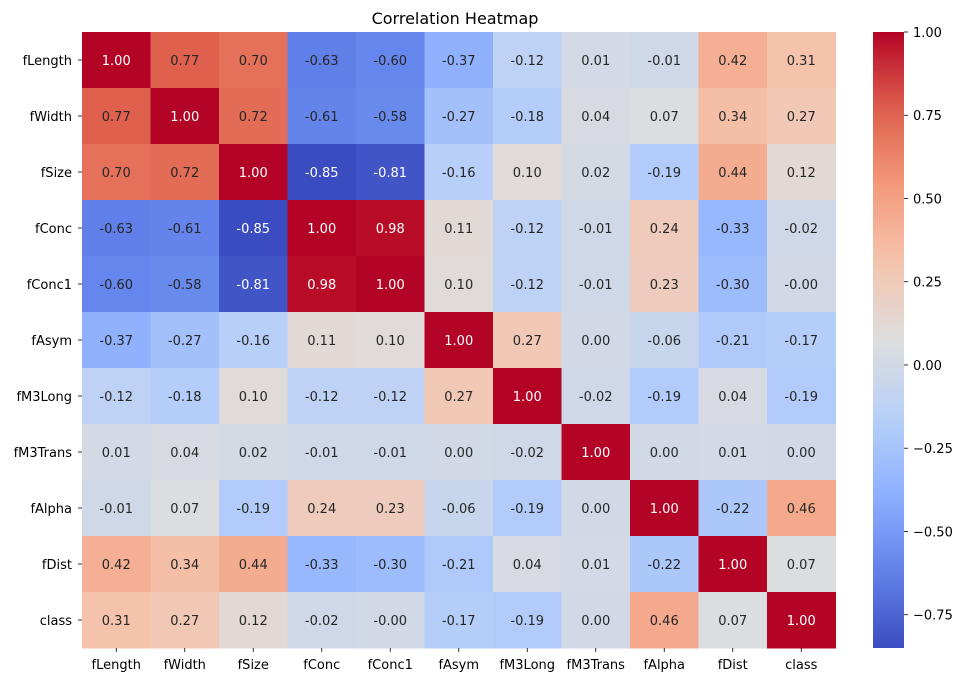 The height and width of the screenshot is (682, 965). Describe the element at coordinates (733, 665) in the screenshot. I see `x-tick-label: fDist` at that location.